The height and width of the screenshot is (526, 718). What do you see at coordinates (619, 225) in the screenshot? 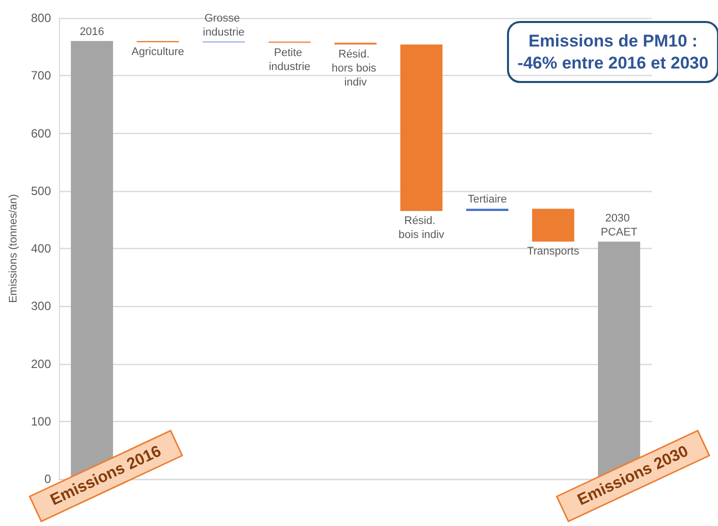
I see `x-tick-label: 2030 PCAET` at bounding box center [619, 225].